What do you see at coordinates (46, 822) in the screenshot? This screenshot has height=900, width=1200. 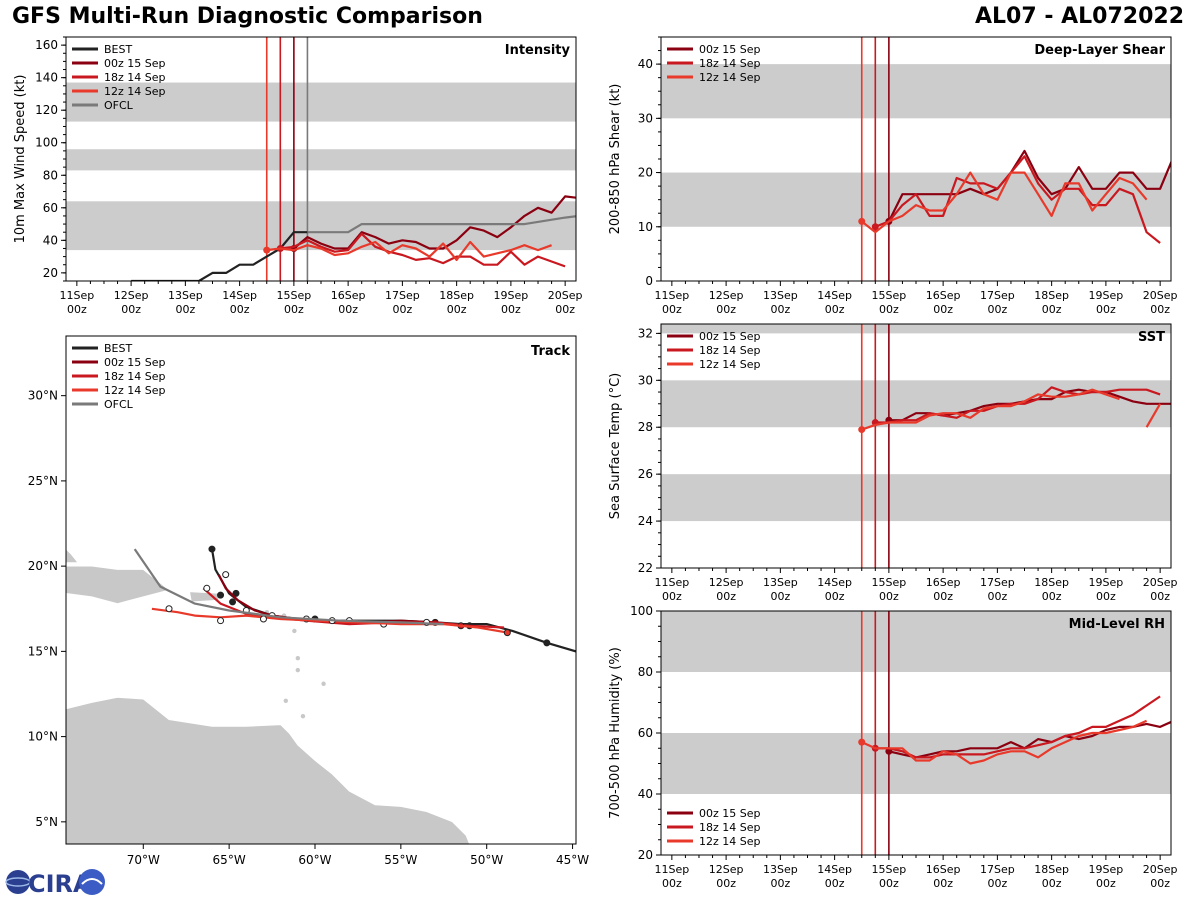 I see `y-tick-label: 5°N` at bounding box center [46, 822].